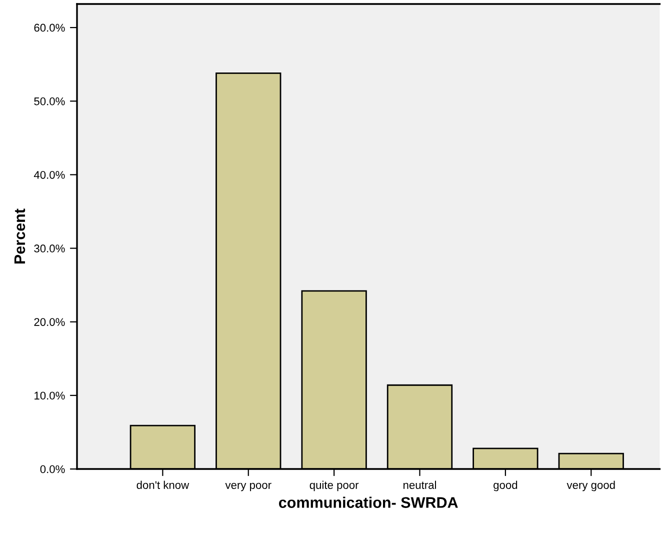  I want to click on y-tick-label: 10.0%, so click(49, 396).